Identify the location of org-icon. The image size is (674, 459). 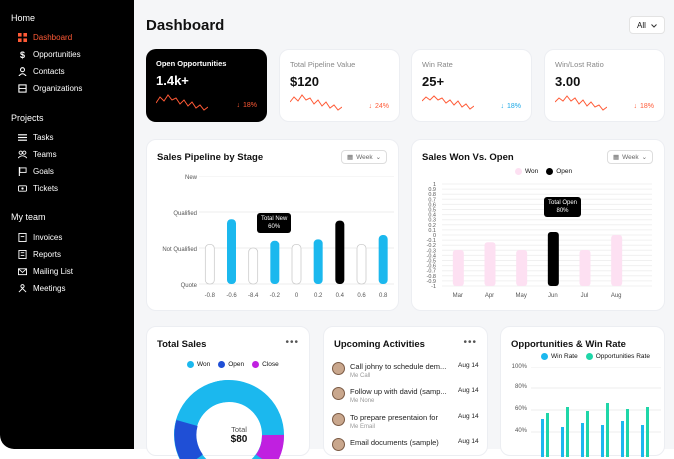
(22, 88).